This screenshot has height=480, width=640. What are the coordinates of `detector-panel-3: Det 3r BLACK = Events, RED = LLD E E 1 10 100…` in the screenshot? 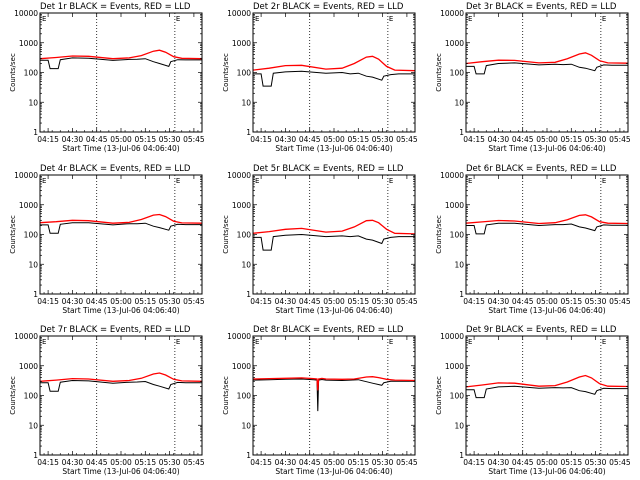 It's located at (533, 77).